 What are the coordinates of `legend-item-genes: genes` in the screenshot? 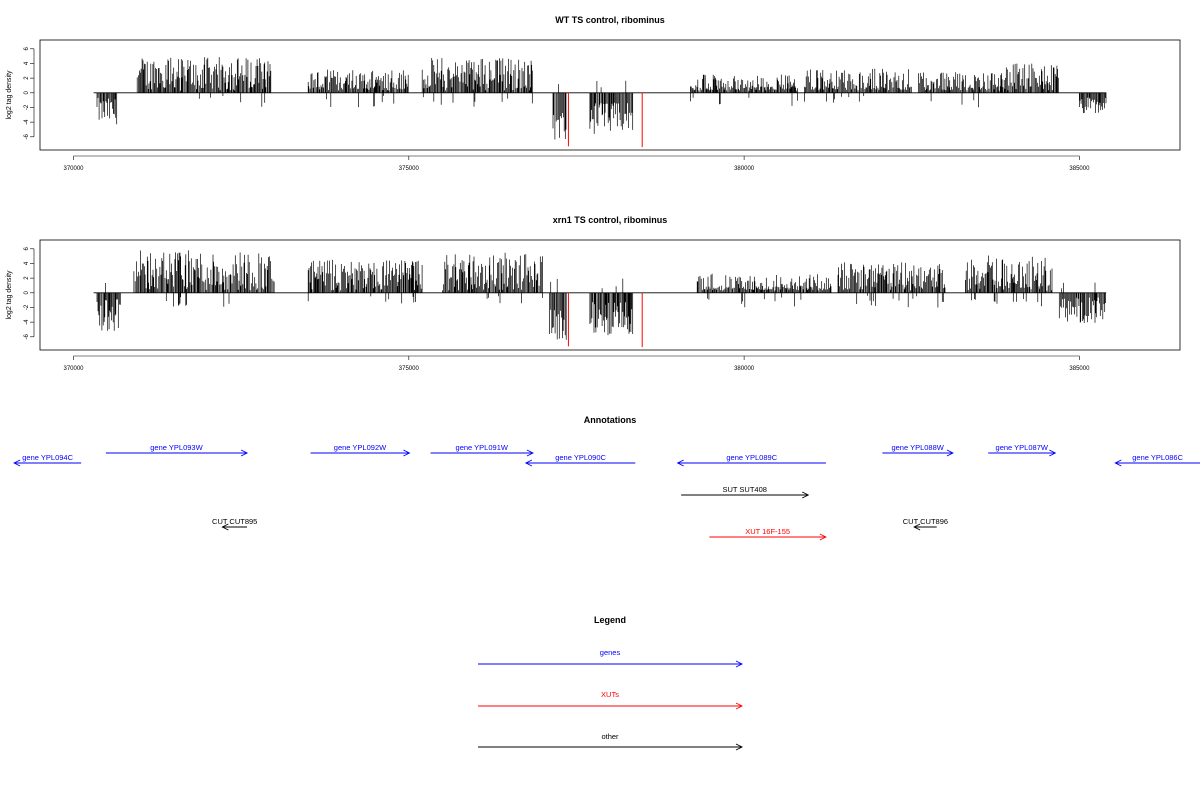 It's located at (611, 658).